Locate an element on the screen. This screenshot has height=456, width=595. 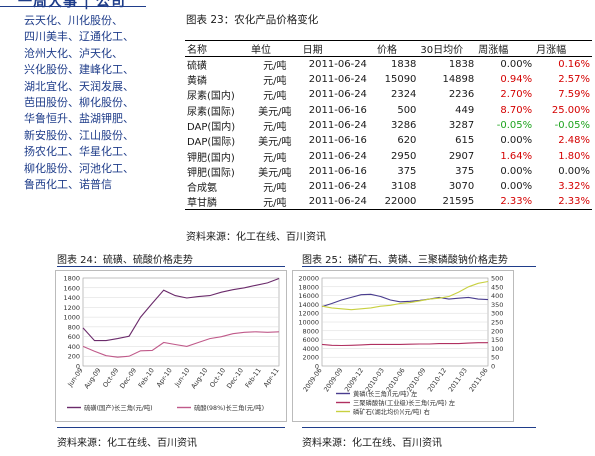
cell-month-change: -0.05% is located at coordinates (572, 126).